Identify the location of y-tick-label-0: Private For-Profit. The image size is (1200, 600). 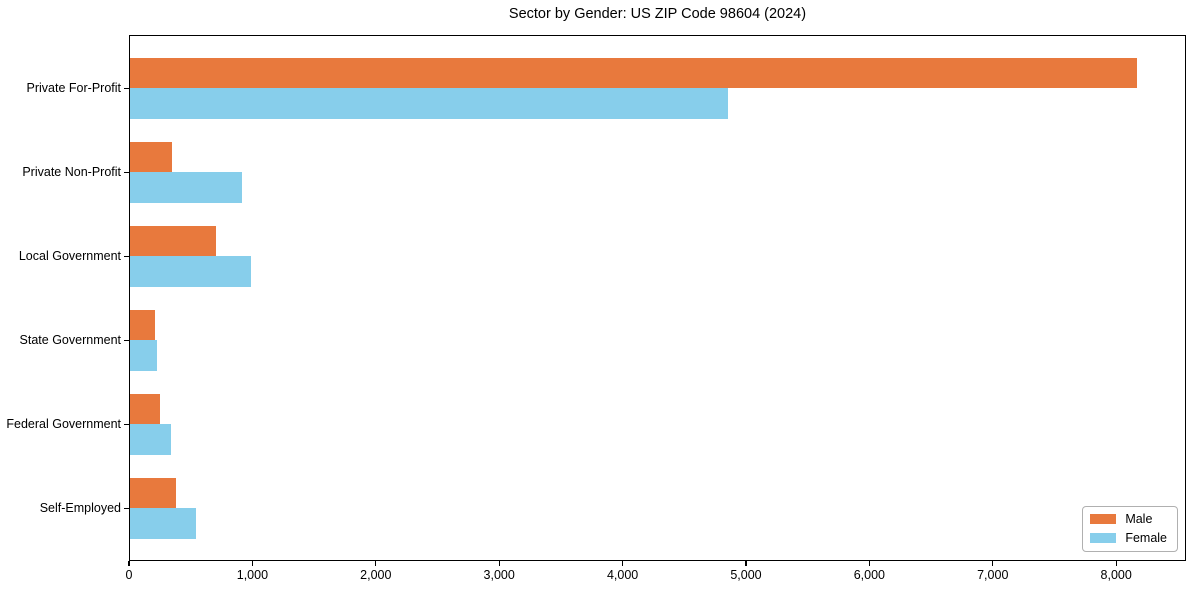
(73, 88).